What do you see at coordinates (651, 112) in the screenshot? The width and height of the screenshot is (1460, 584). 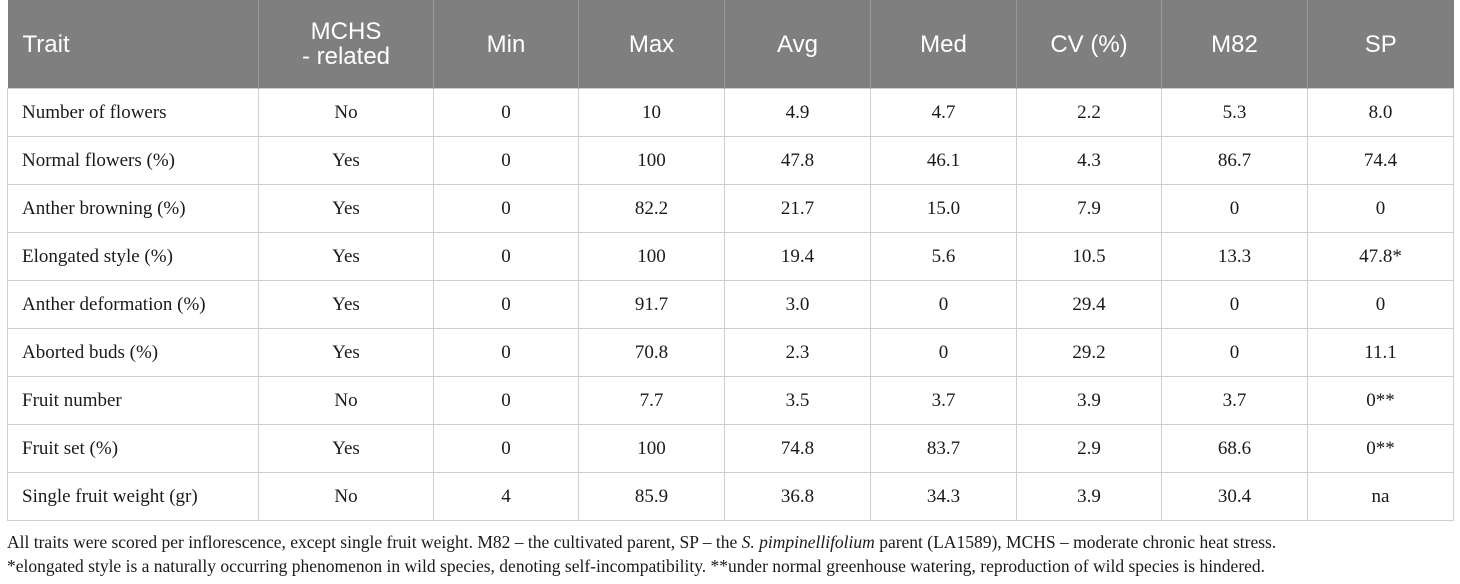 I see `cell-max: 10` at bounding box center [651, 112].